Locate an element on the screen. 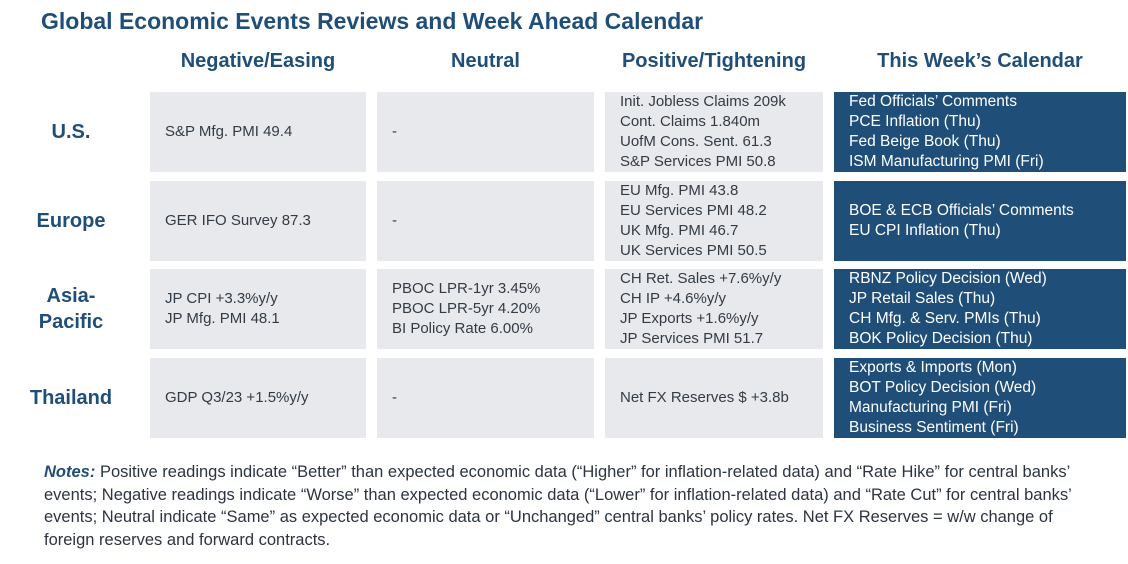  cell-line: EU Services PMI 48.2 is located at coordinates (693, 210).